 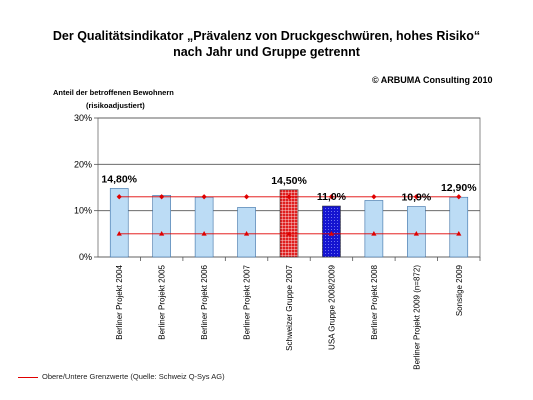 I want to click on data-label: 12,90%, so click(x=459, y=188).